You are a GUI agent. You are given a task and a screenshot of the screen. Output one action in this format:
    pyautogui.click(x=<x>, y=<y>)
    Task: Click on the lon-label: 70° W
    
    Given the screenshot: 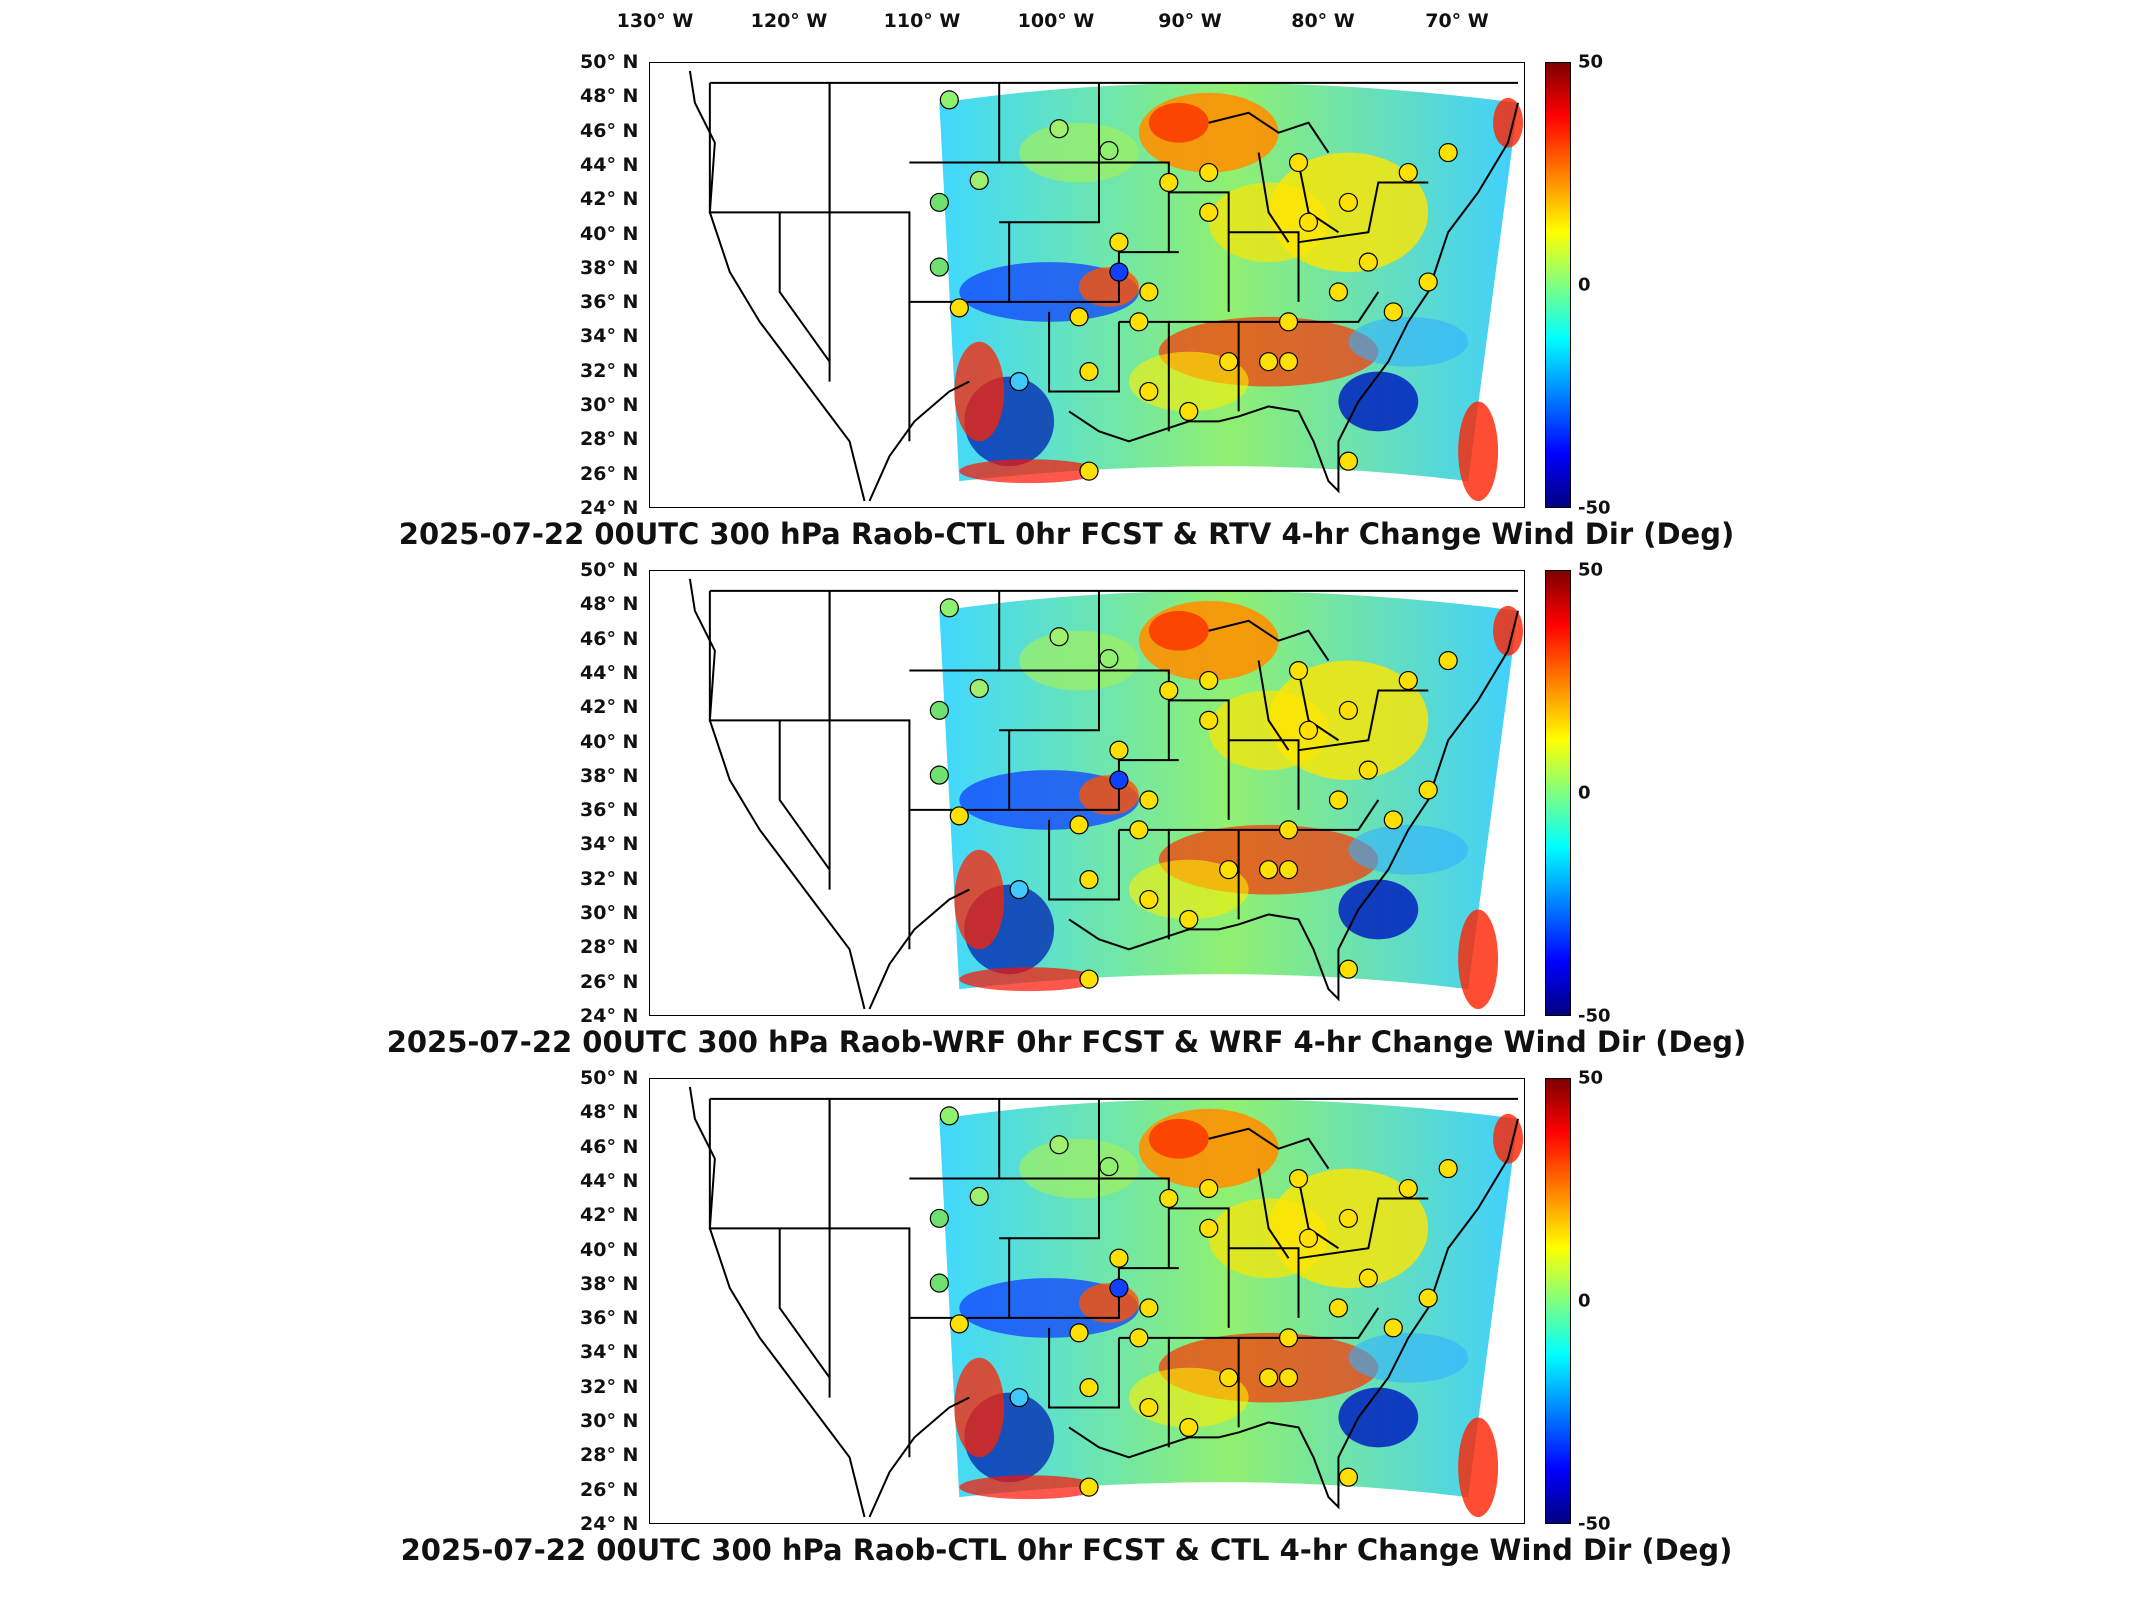 What is the action you would take?
    pyautogui.click(x=1457, y=21)
    